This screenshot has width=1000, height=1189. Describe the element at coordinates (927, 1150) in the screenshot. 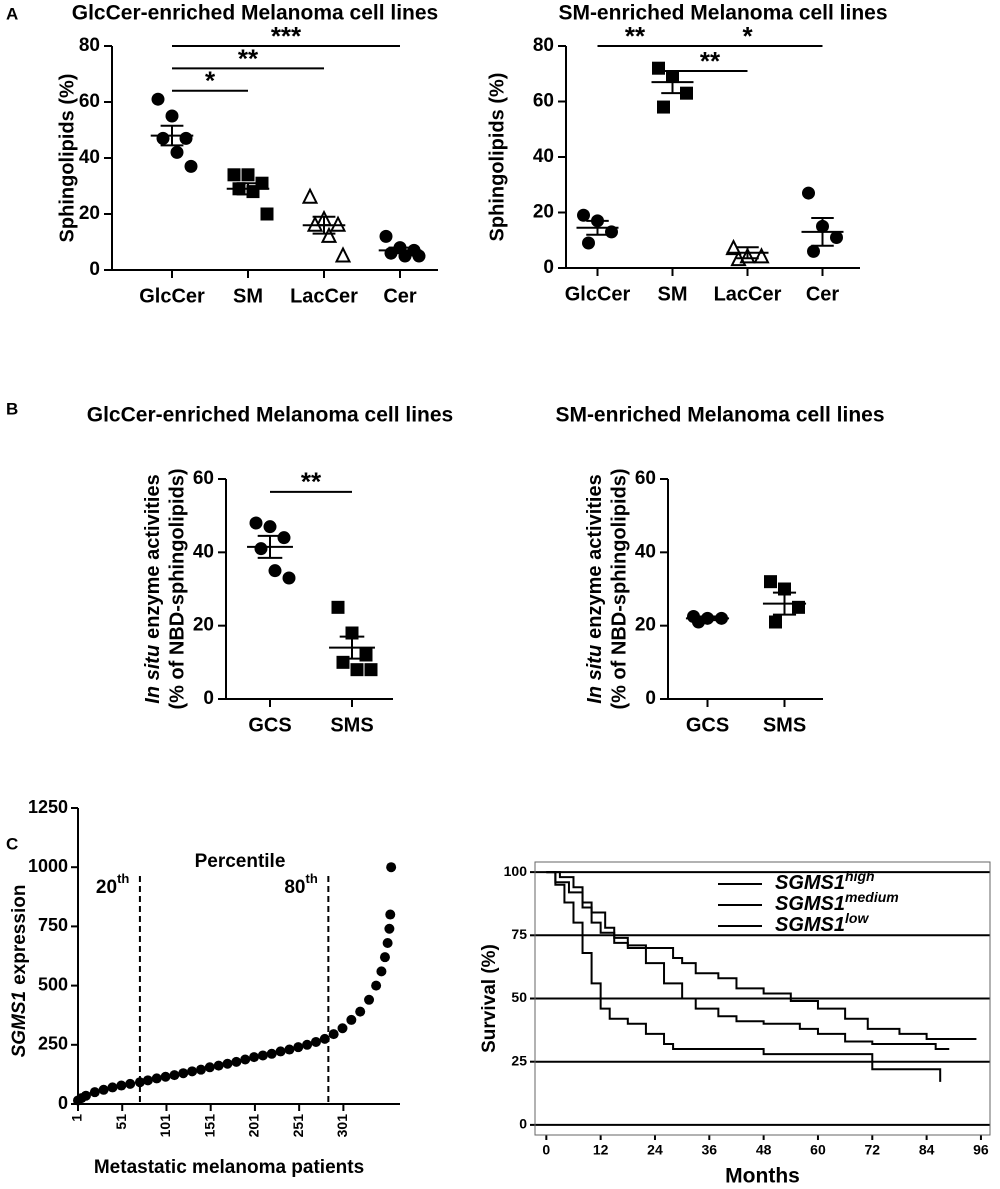

I see `x-tick-label: 84` at that location.